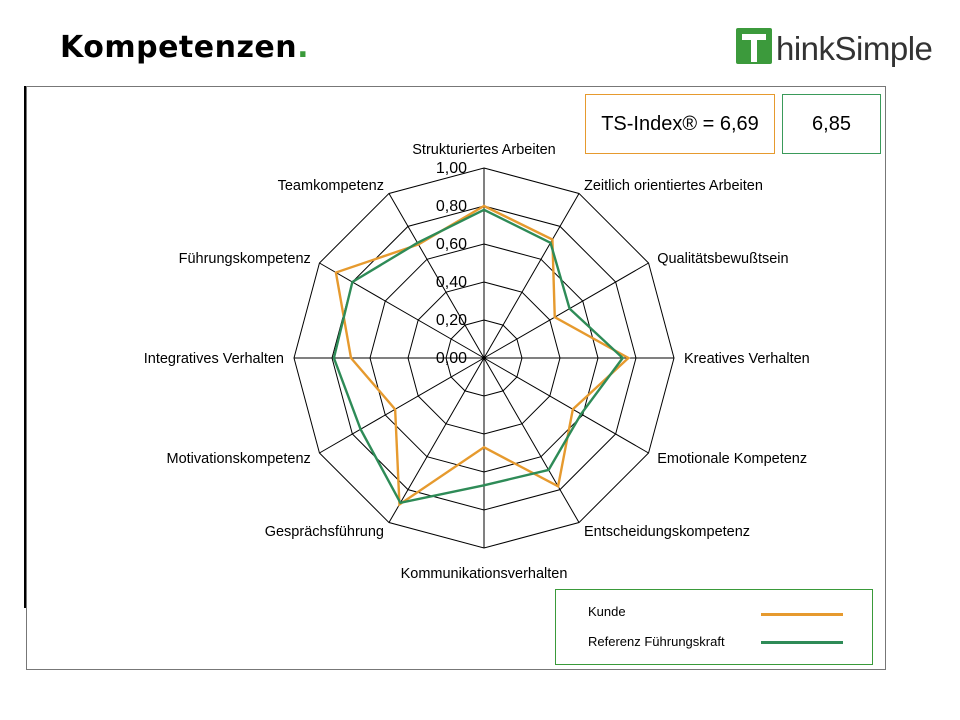 The width and height of the screenshot is (960, 720). Describe the element at coordinates (239, 459) in the screenshot. I see `category-label-9: Motivationskompetenz` at that location.